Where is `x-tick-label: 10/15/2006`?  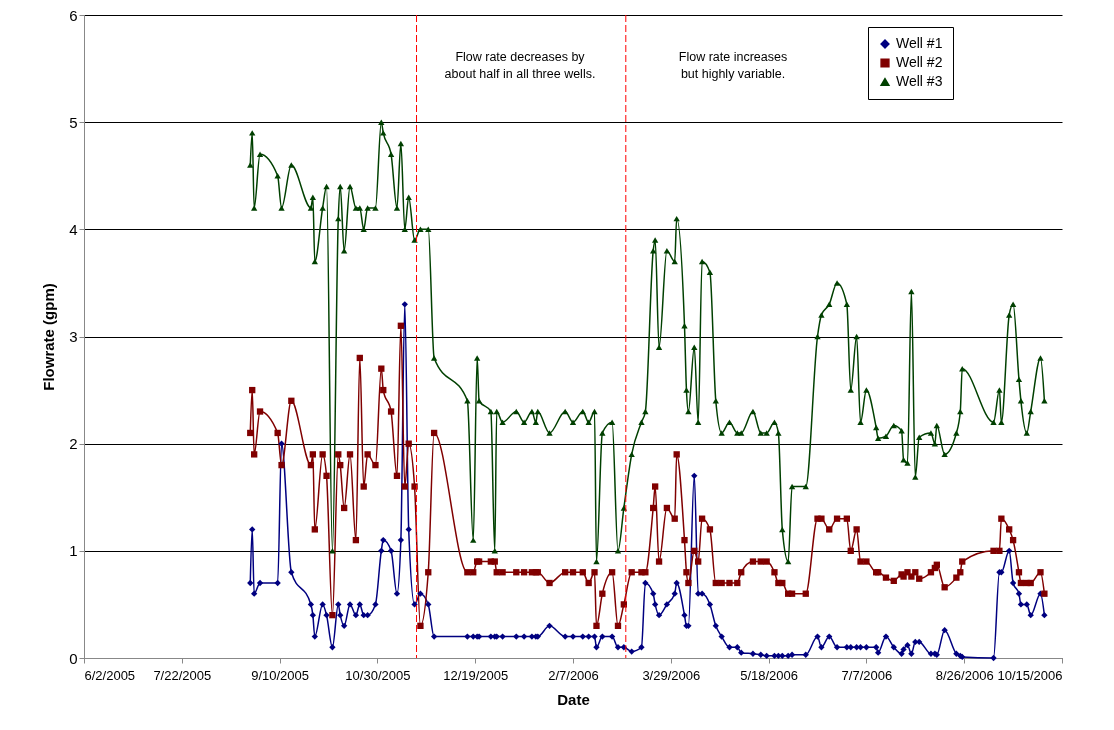
x-tick-label: 10/15/2006 is located at coordinates (1030, 675).